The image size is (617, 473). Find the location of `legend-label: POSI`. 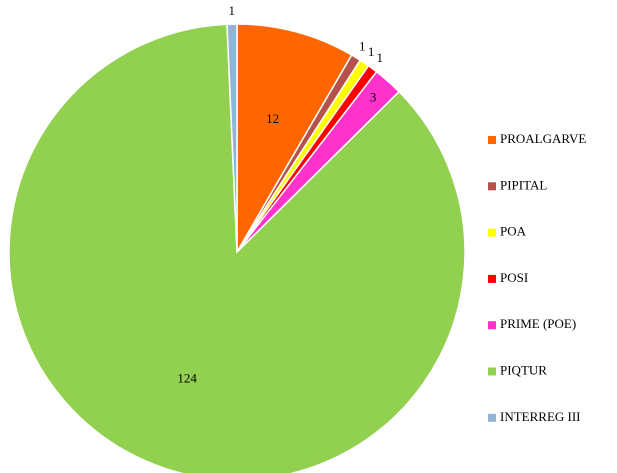

legend-label: POSI is located at coordinates (514, 277).